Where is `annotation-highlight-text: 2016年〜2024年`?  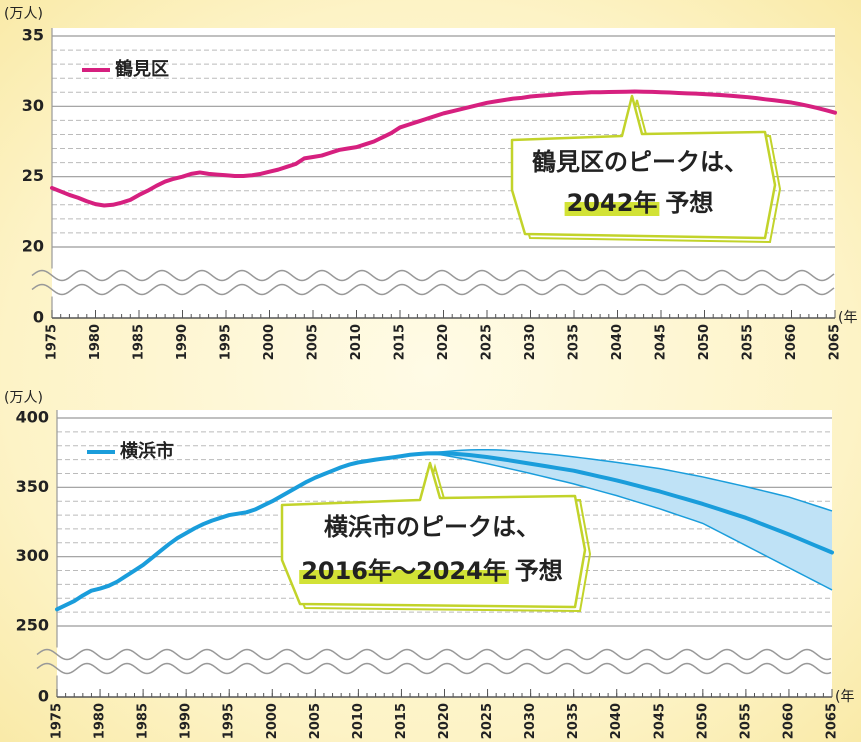
annotation-highlight-text: 2016年〜2024年 is located at coordinates (404, 571).